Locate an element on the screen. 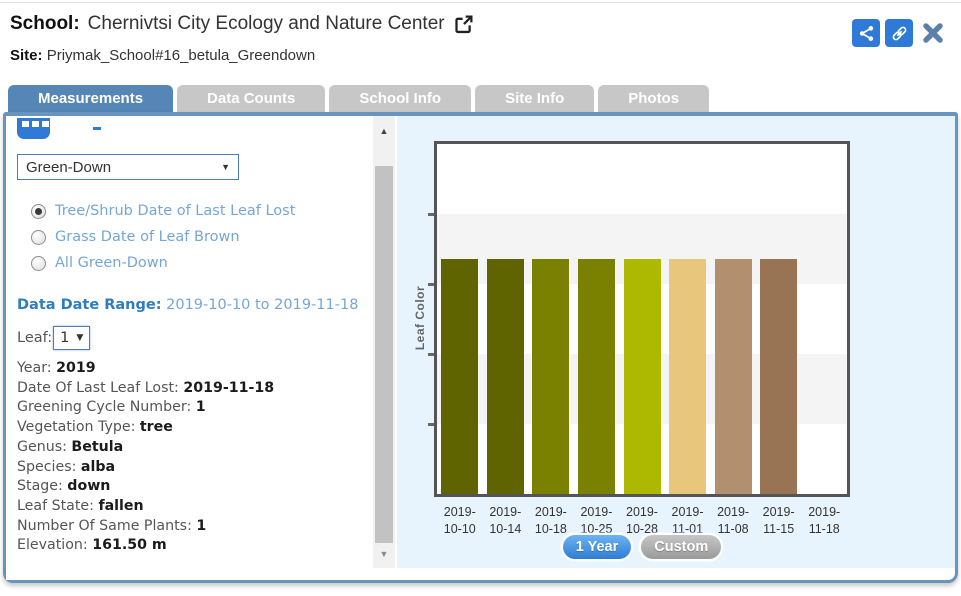  site-header: Site: Priymak_School#16_betula_Greendown is located at coordinates (162, 55).